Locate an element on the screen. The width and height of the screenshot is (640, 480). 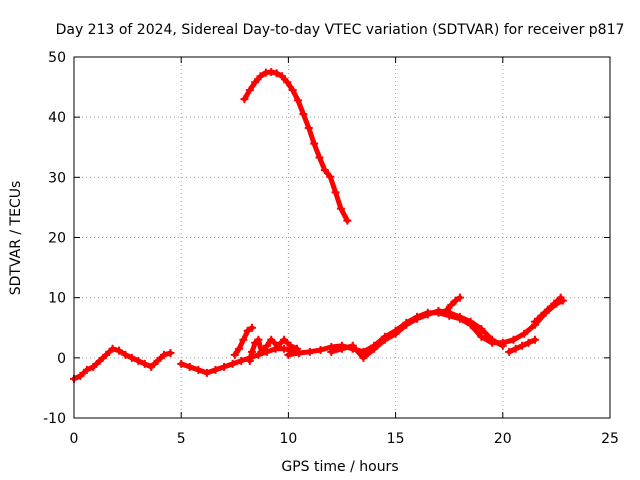
y-tick-label: -10 is located at coordinates (54, 419).